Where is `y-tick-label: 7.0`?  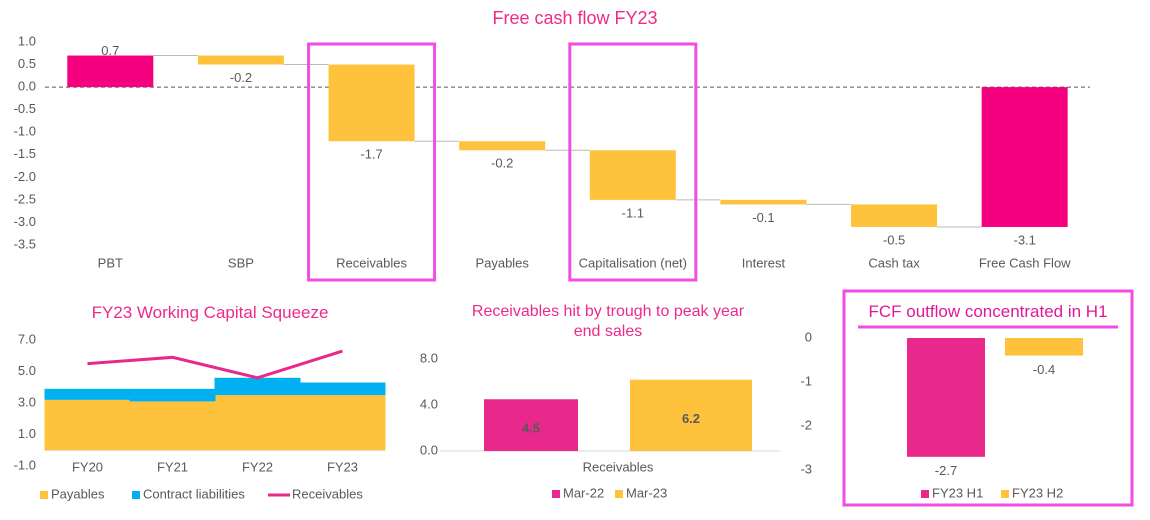
y-tick-label: 7.0 is located at coordinates (27, 338).